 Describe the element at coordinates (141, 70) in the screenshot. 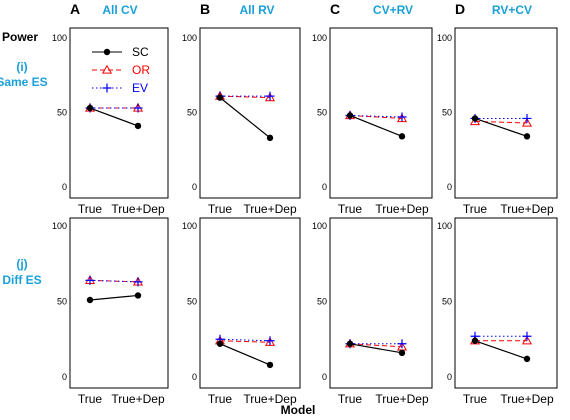

I see `legend-label-or: OR` at that location.